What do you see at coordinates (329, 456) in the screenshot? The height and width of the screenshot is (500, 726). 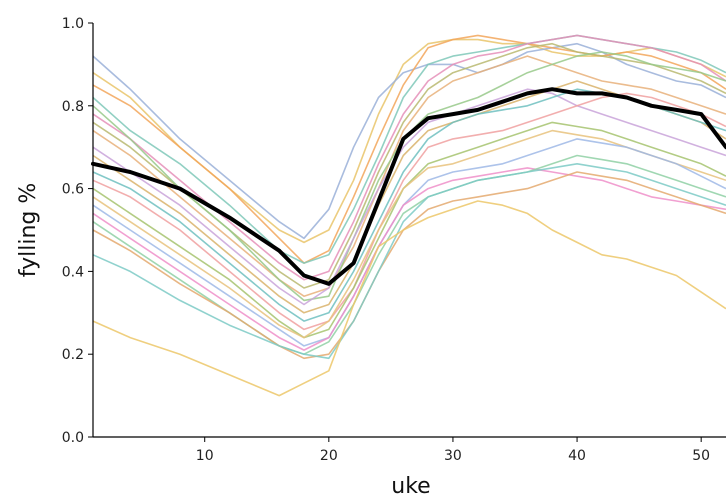 I see `x-tick-label: 20` at bounding box center [329, 456].